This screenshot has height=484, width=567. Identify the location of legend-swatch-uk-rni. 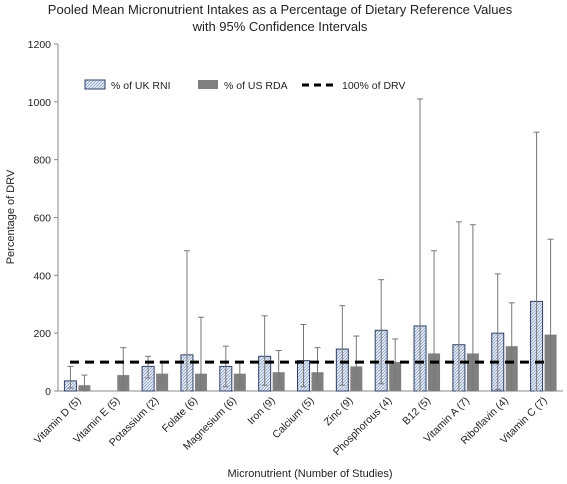
(95, 84).